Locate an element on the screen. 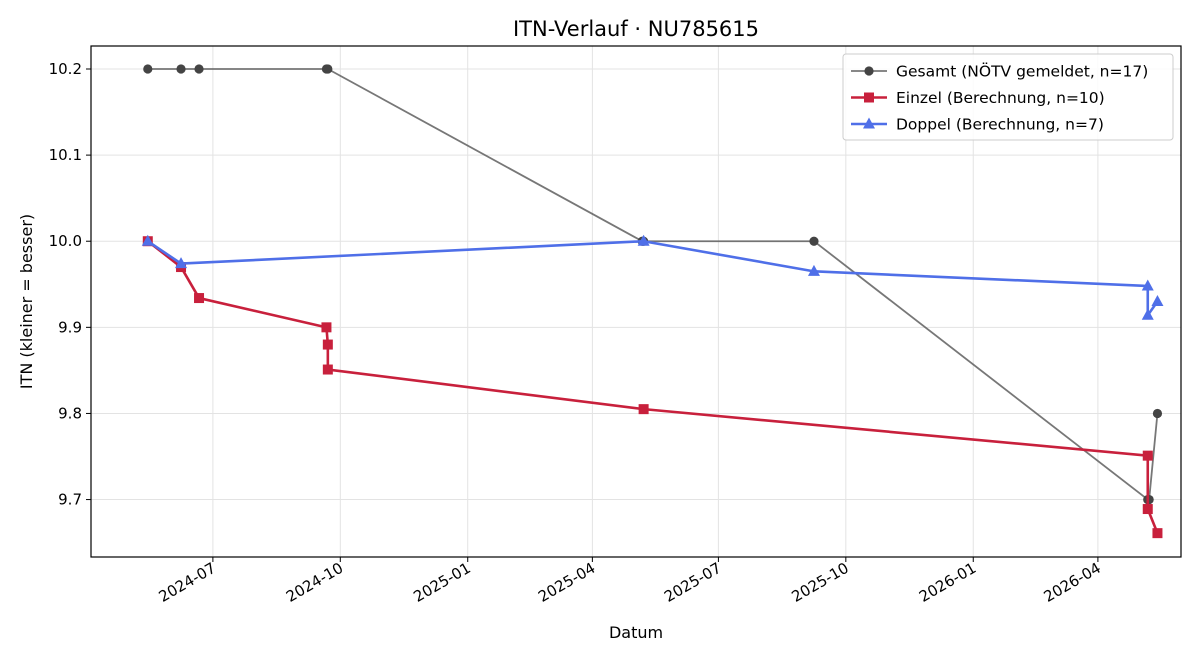  y-tick-label: 10.0 is located at coordinates (65, 241).